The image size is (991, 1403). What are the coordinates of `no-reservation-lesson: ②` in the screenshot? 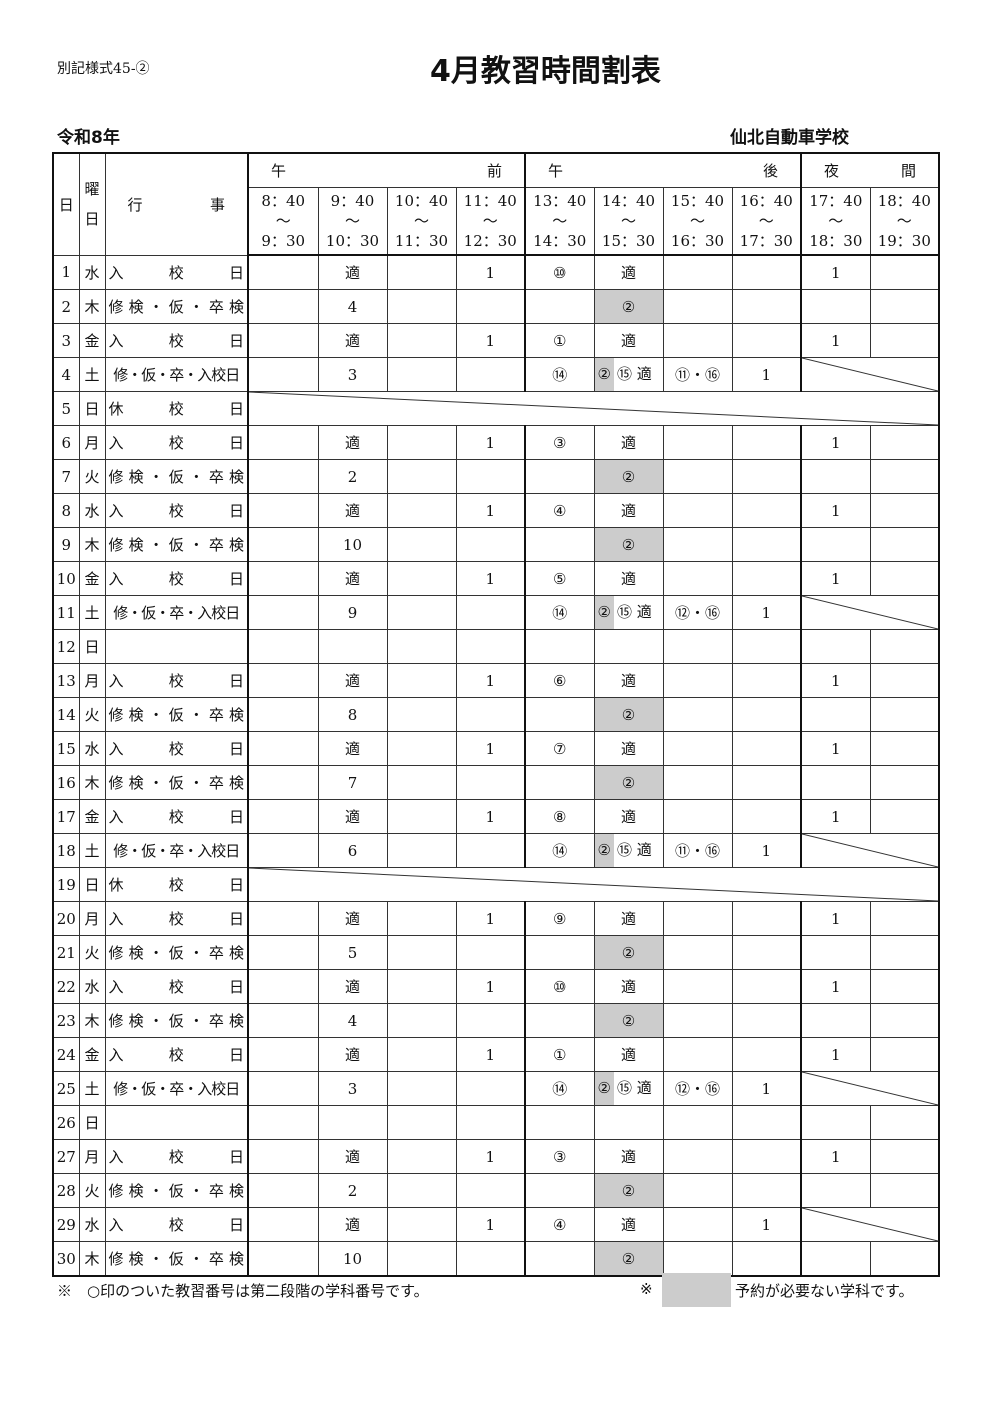 It's located at (604, 374).